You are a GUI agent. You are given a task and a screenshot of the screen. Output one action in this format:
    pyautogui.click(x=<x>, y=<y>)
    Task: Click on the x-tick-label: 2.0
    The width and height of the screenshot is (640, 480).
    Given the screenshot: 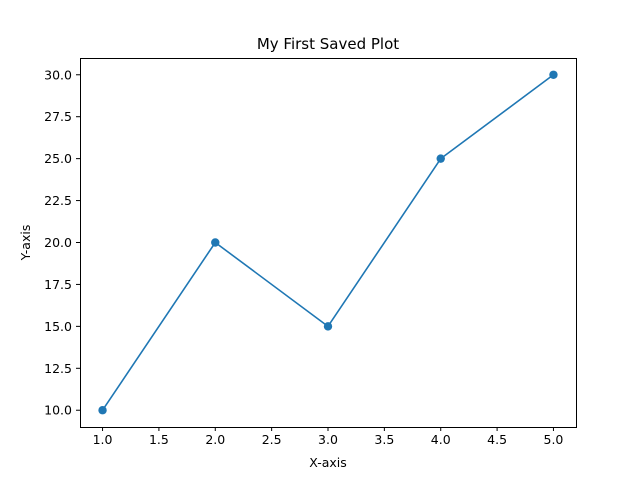 What is the action you would take?
    pyautogui.click(x=215, y=439)
    